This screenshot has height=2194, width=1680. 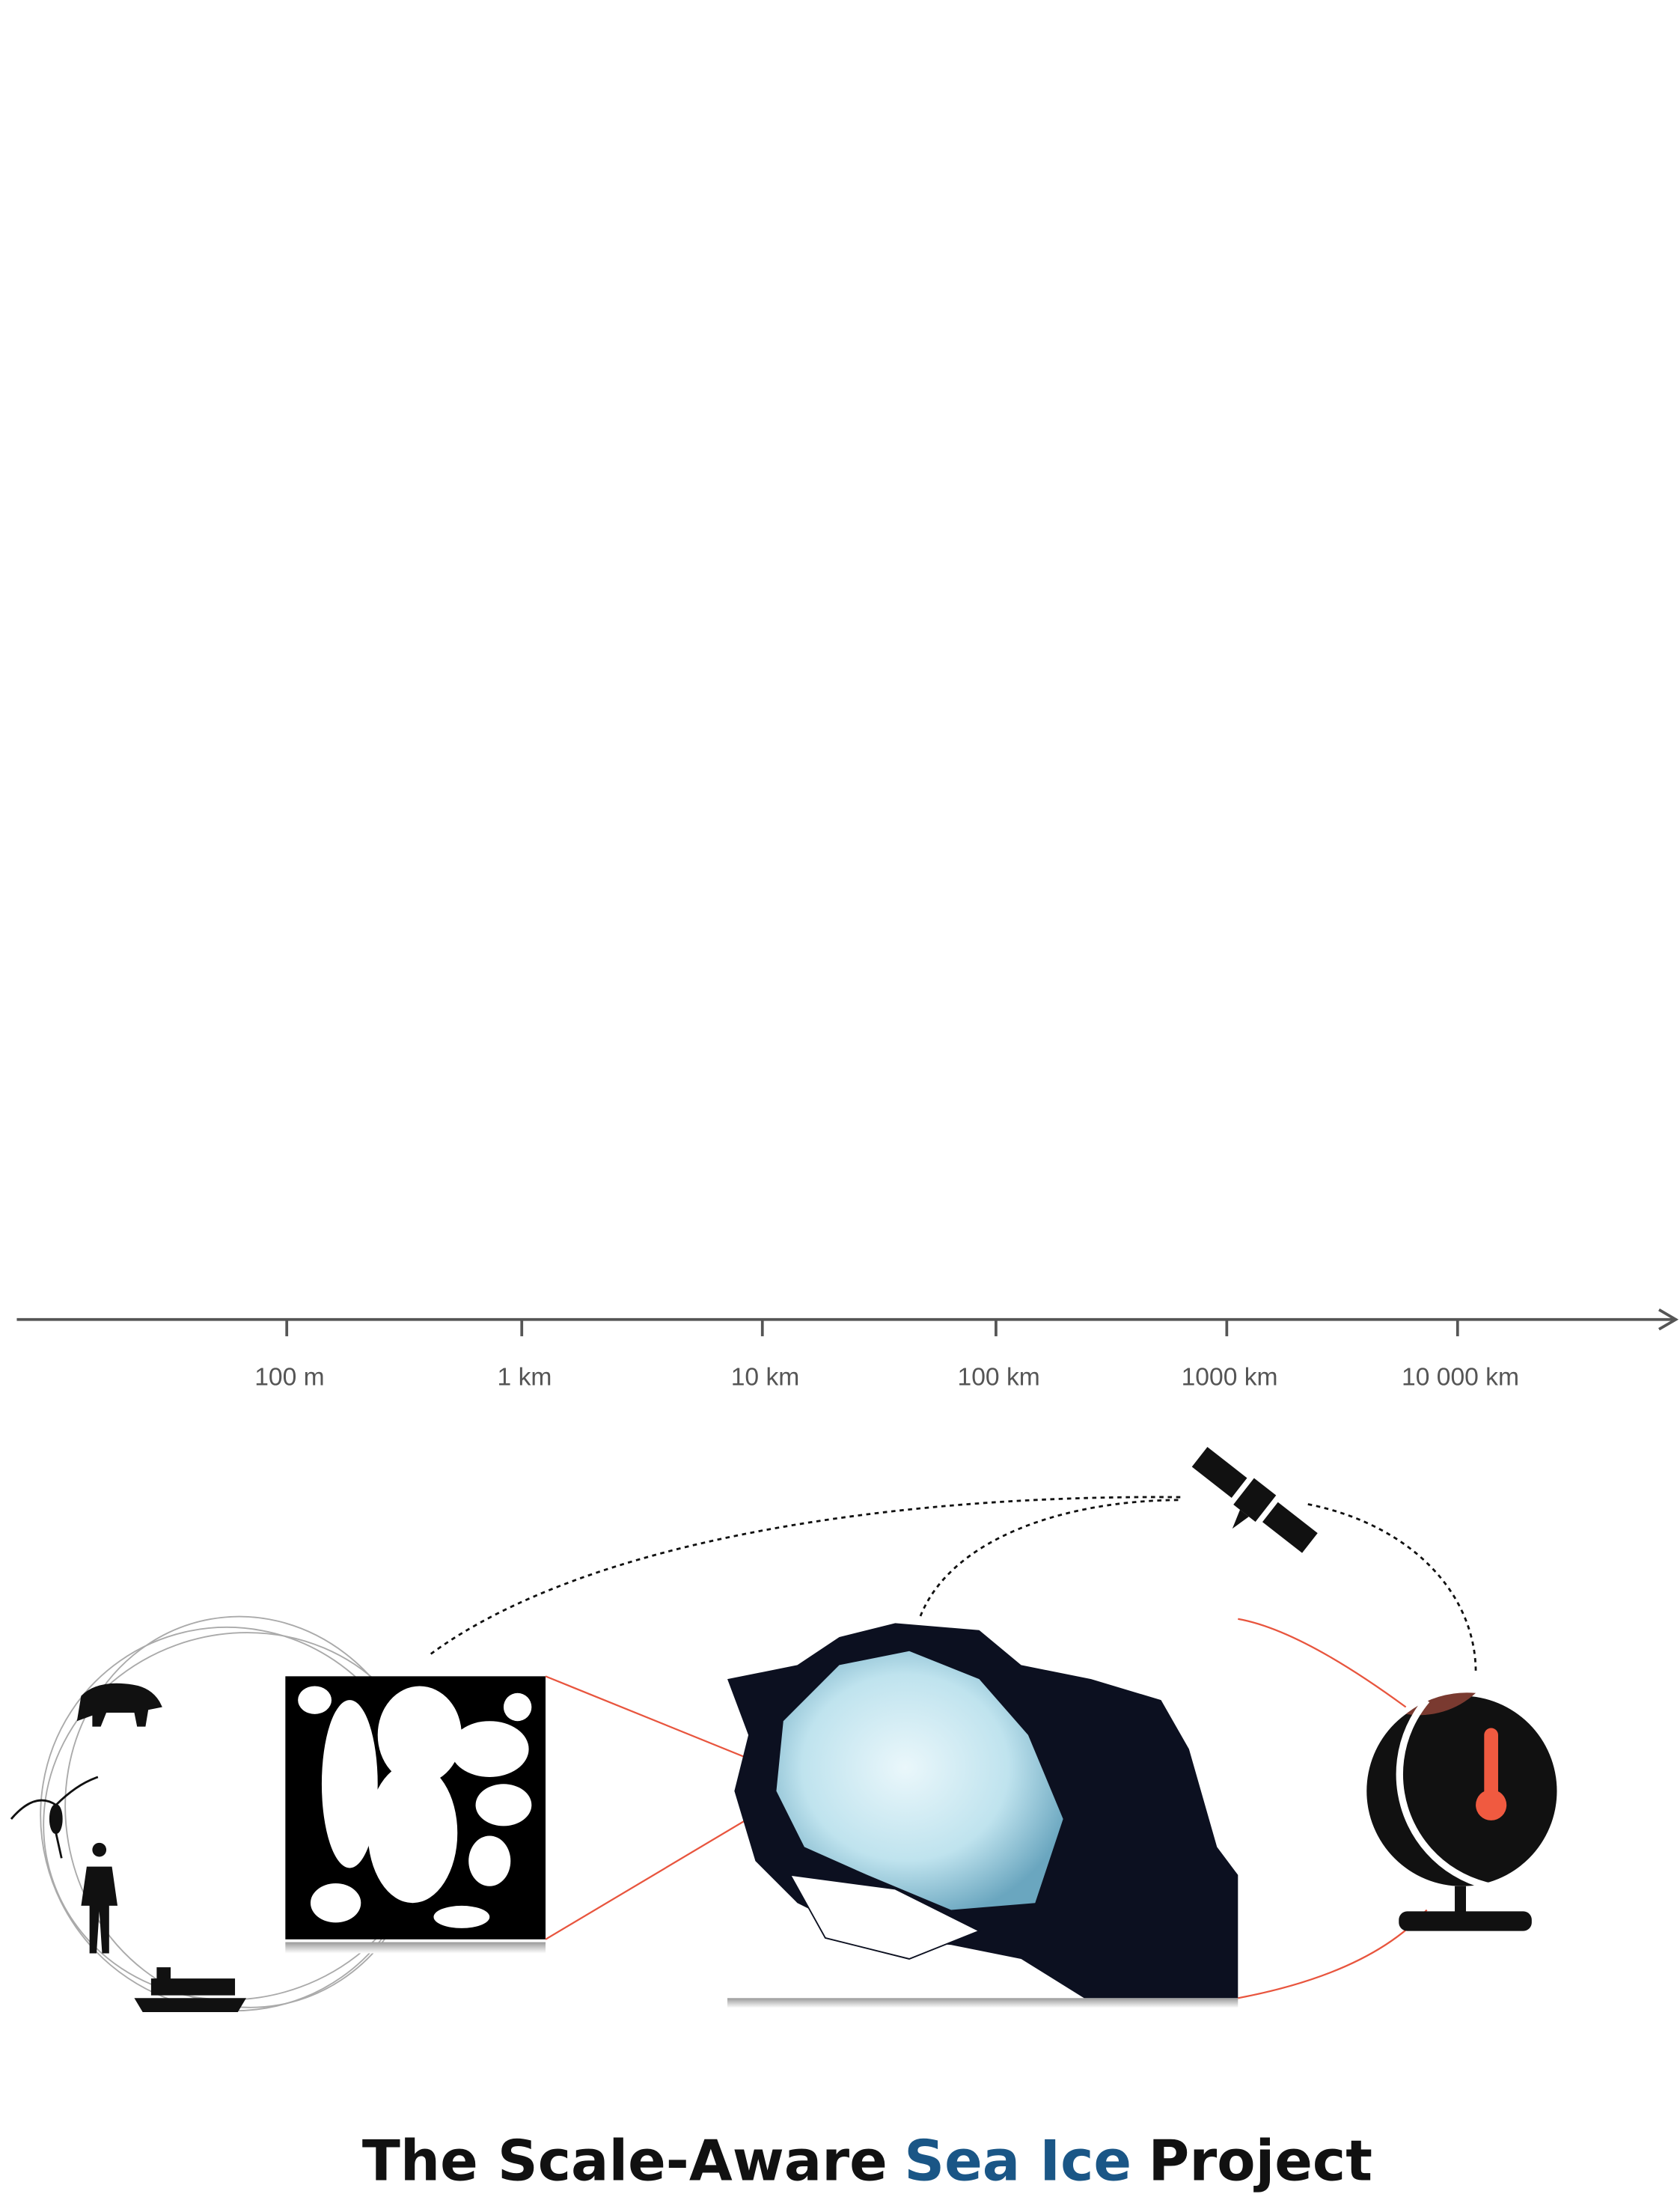 I want to click on tick-label: 1 km, so click(x=525, y=1378).